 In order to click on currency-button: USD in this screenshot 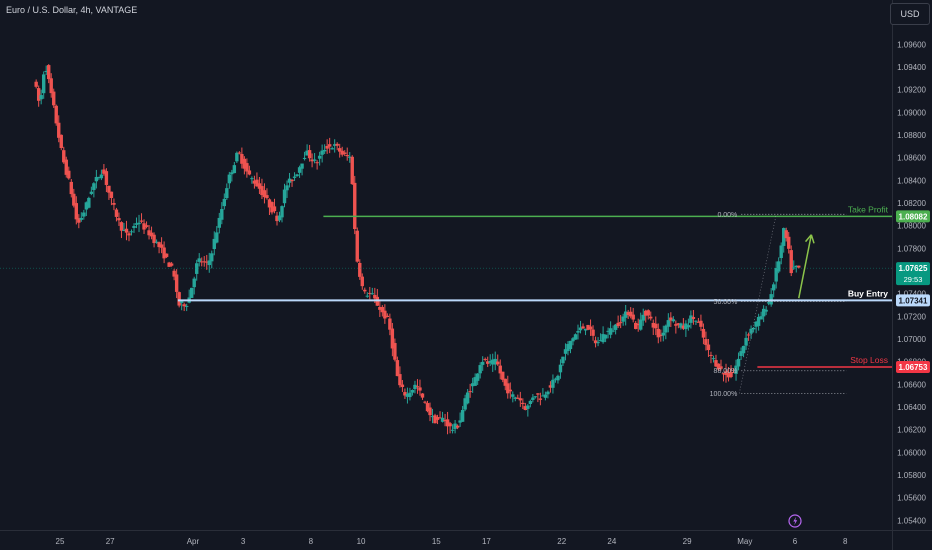, I will do `click(910, 14)`.